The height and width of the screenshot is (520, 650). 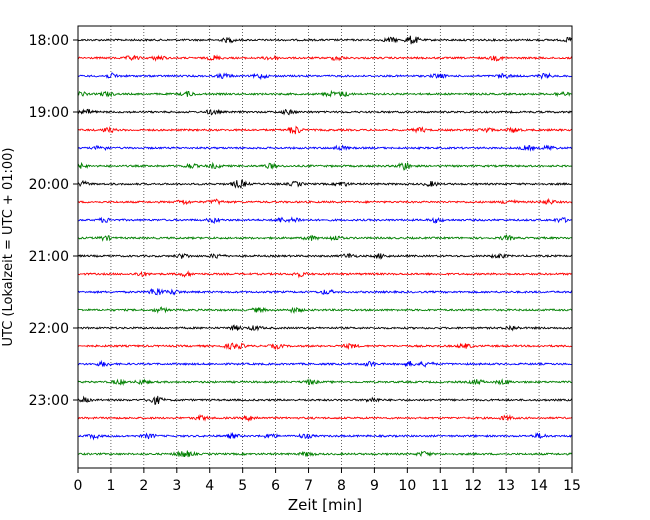 I want to click on x-tick-label: 5, so click(x=242, y=486).